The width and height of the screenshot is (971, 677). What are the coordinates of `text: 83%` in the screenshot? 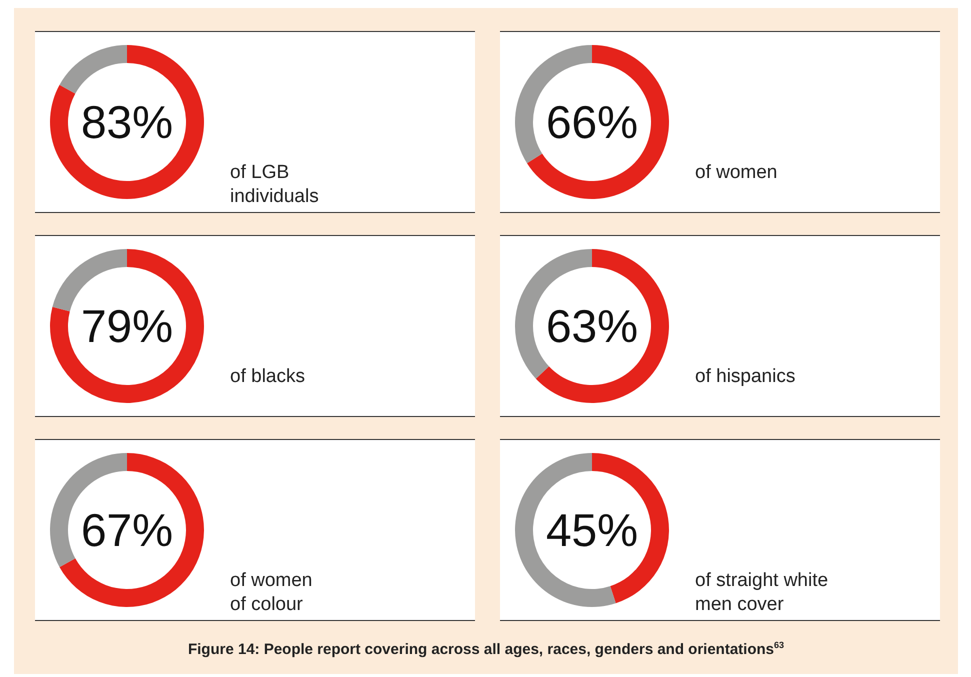 It's located at (127, 122).